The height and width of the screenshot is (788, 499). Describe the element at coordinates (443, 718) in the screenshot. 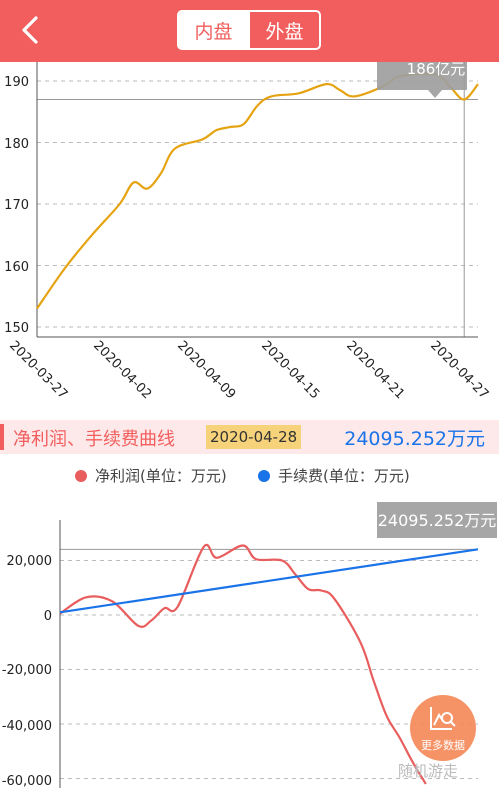

I see `chart-search-icon` at that location.